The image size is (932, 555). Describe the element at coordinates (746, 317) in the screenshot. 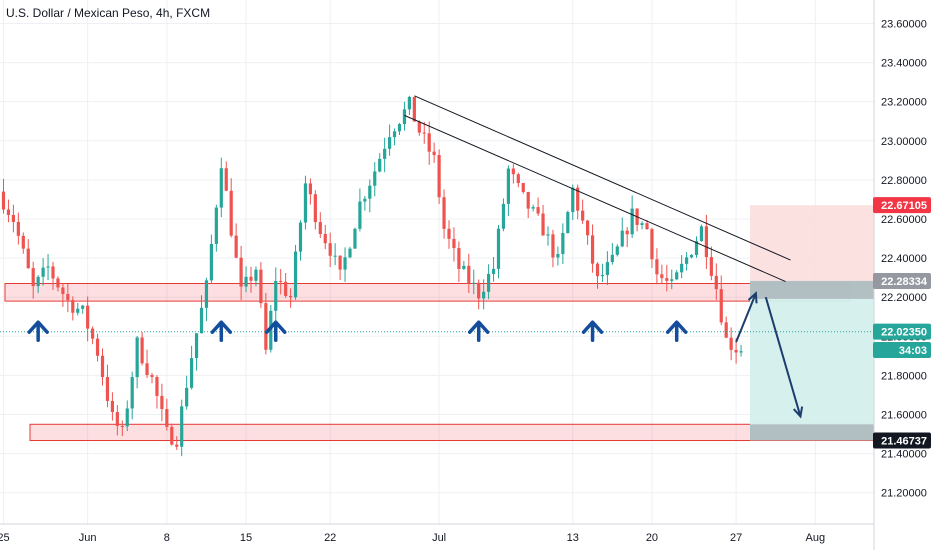

I see `projection-arrow-up` at that location.